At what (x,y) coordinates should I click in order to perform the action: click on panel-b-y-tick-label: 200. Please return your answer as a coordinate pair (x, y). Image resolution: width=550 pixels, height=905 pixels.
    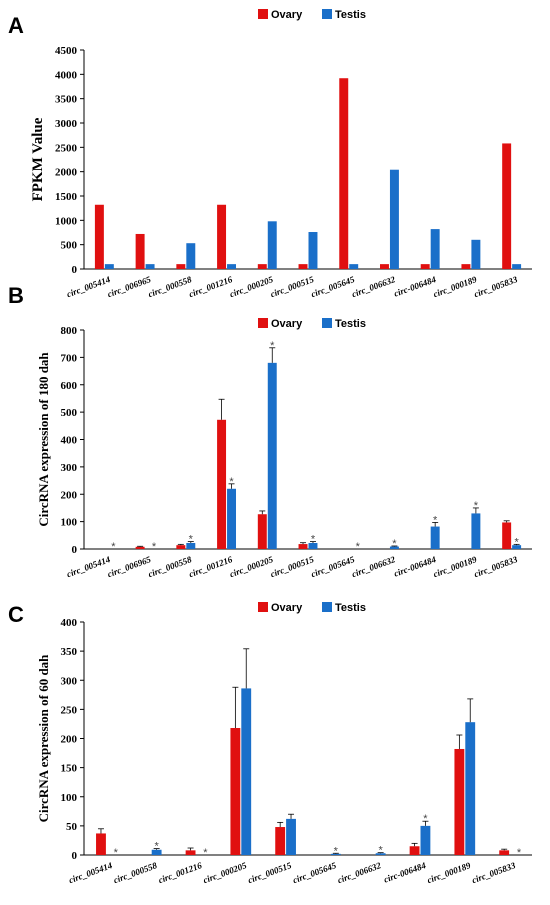
    Looking at the image, I should click on (69, 495).